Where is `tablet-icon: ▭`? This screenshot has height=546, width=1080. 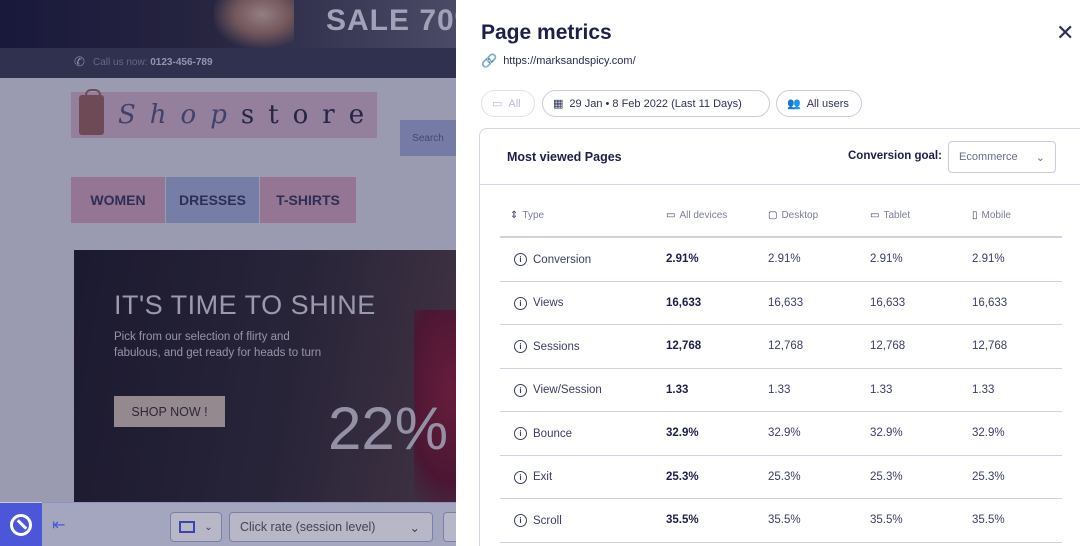 tablet-icon: ▭ is located at coordinates (875, 215).